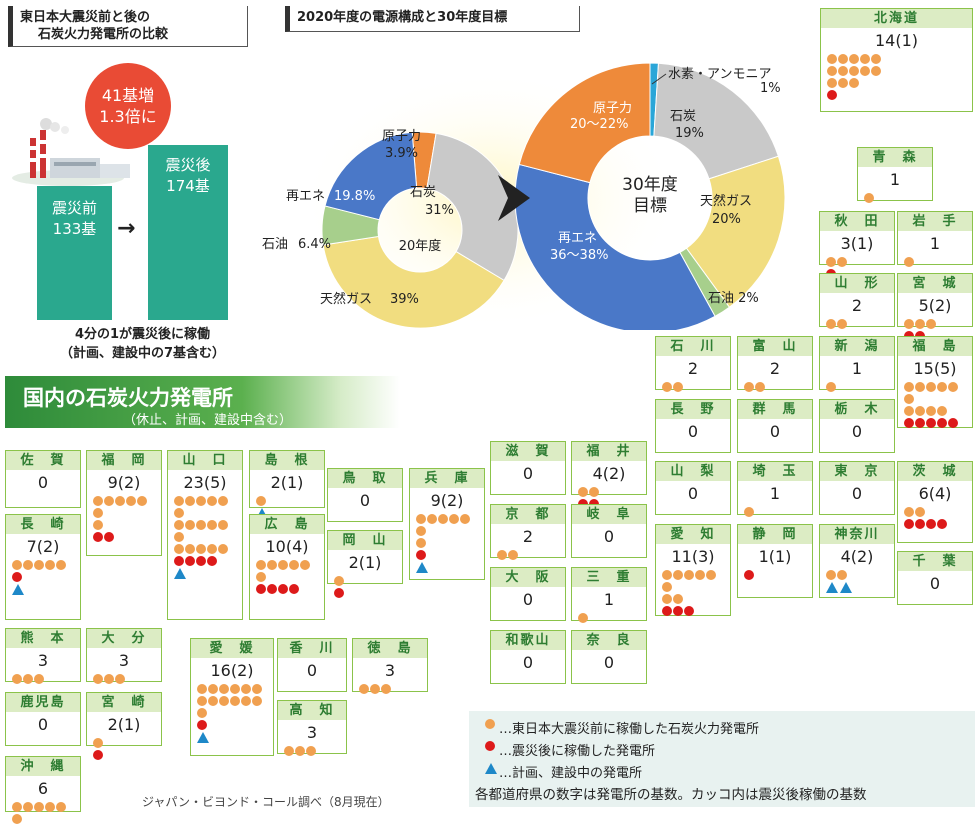  I want to click on prefecture-name: 岩 手, so click(935, 221).